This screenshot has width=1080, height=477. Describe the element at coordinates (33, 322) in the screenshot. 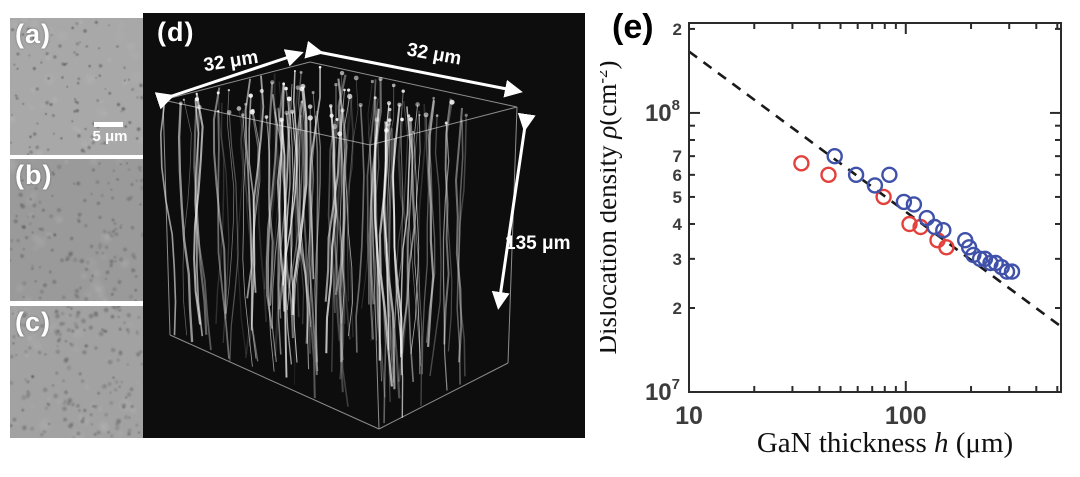

I see `panel-c-label: (c)` at that location.